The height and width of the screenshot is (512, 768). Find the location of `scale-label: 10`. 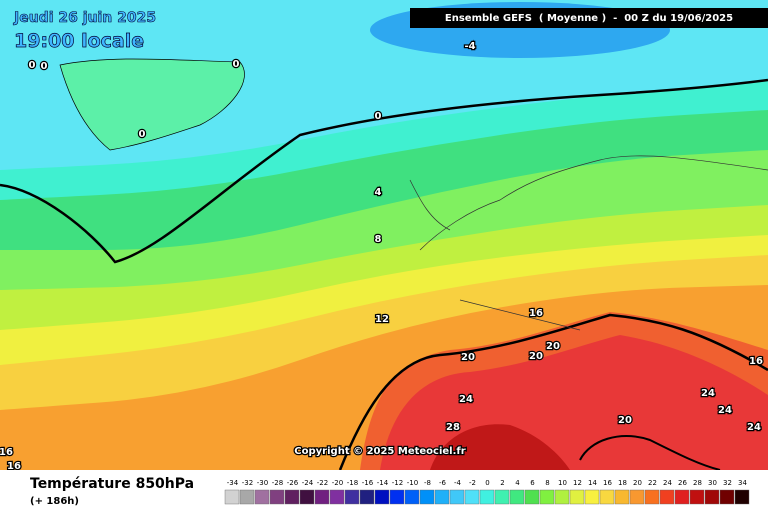

scale-label: 10 is located at coordinates (562, 483).